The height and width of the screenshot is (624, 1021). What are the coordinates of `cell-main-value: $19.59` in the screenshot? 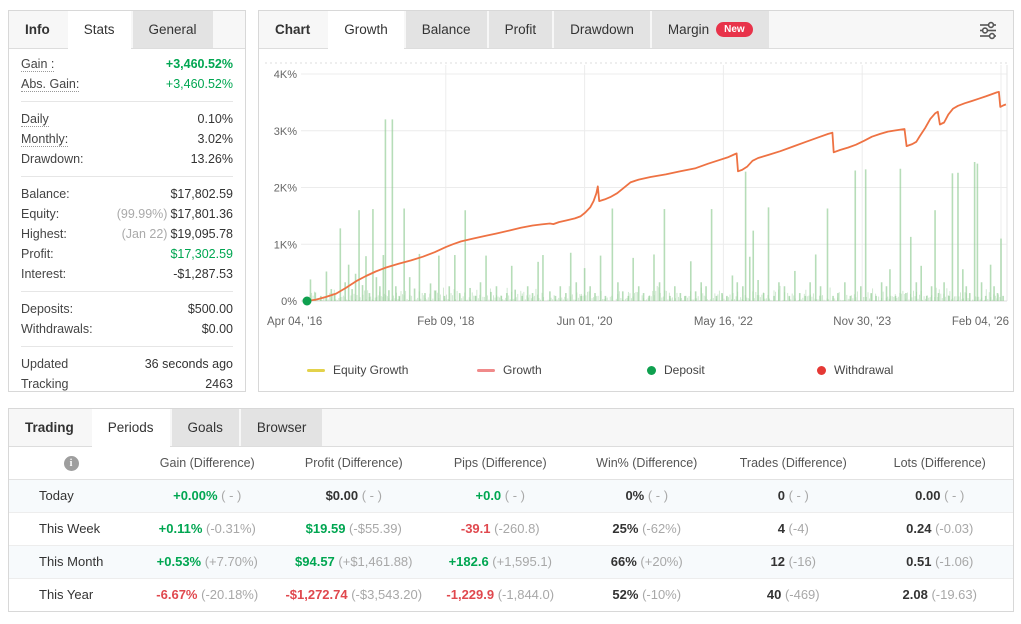 It's located at (325, 528).